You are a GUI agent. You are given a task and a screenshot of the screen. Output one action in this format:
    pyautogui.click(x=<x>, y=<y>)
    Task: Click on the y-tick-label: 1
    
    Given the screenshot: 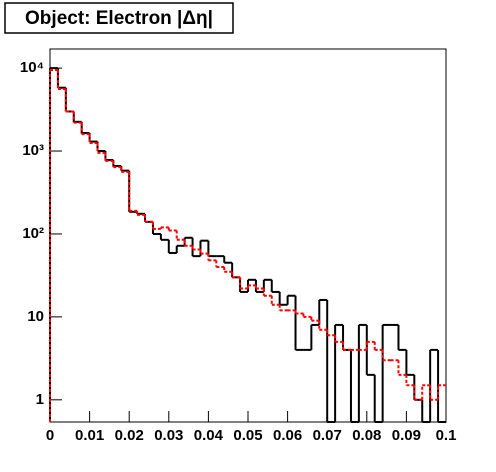 What is the action you would take?
    pyautogui.click(x=40, y=399)
    